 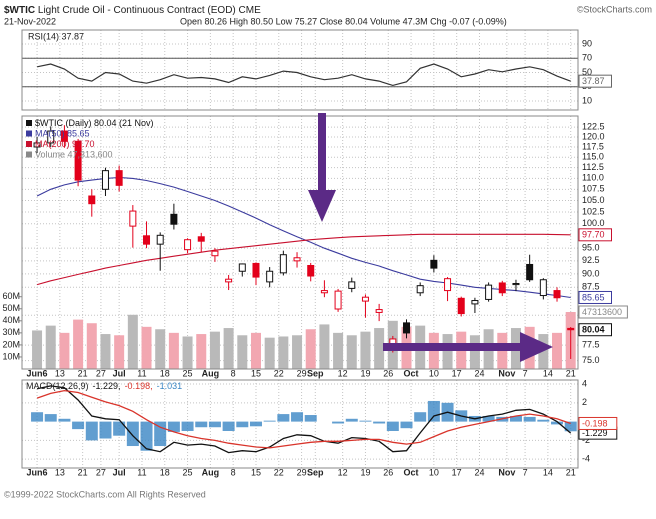 I want to click on y-tick-label: 77.5, so click(x=591, y=344).